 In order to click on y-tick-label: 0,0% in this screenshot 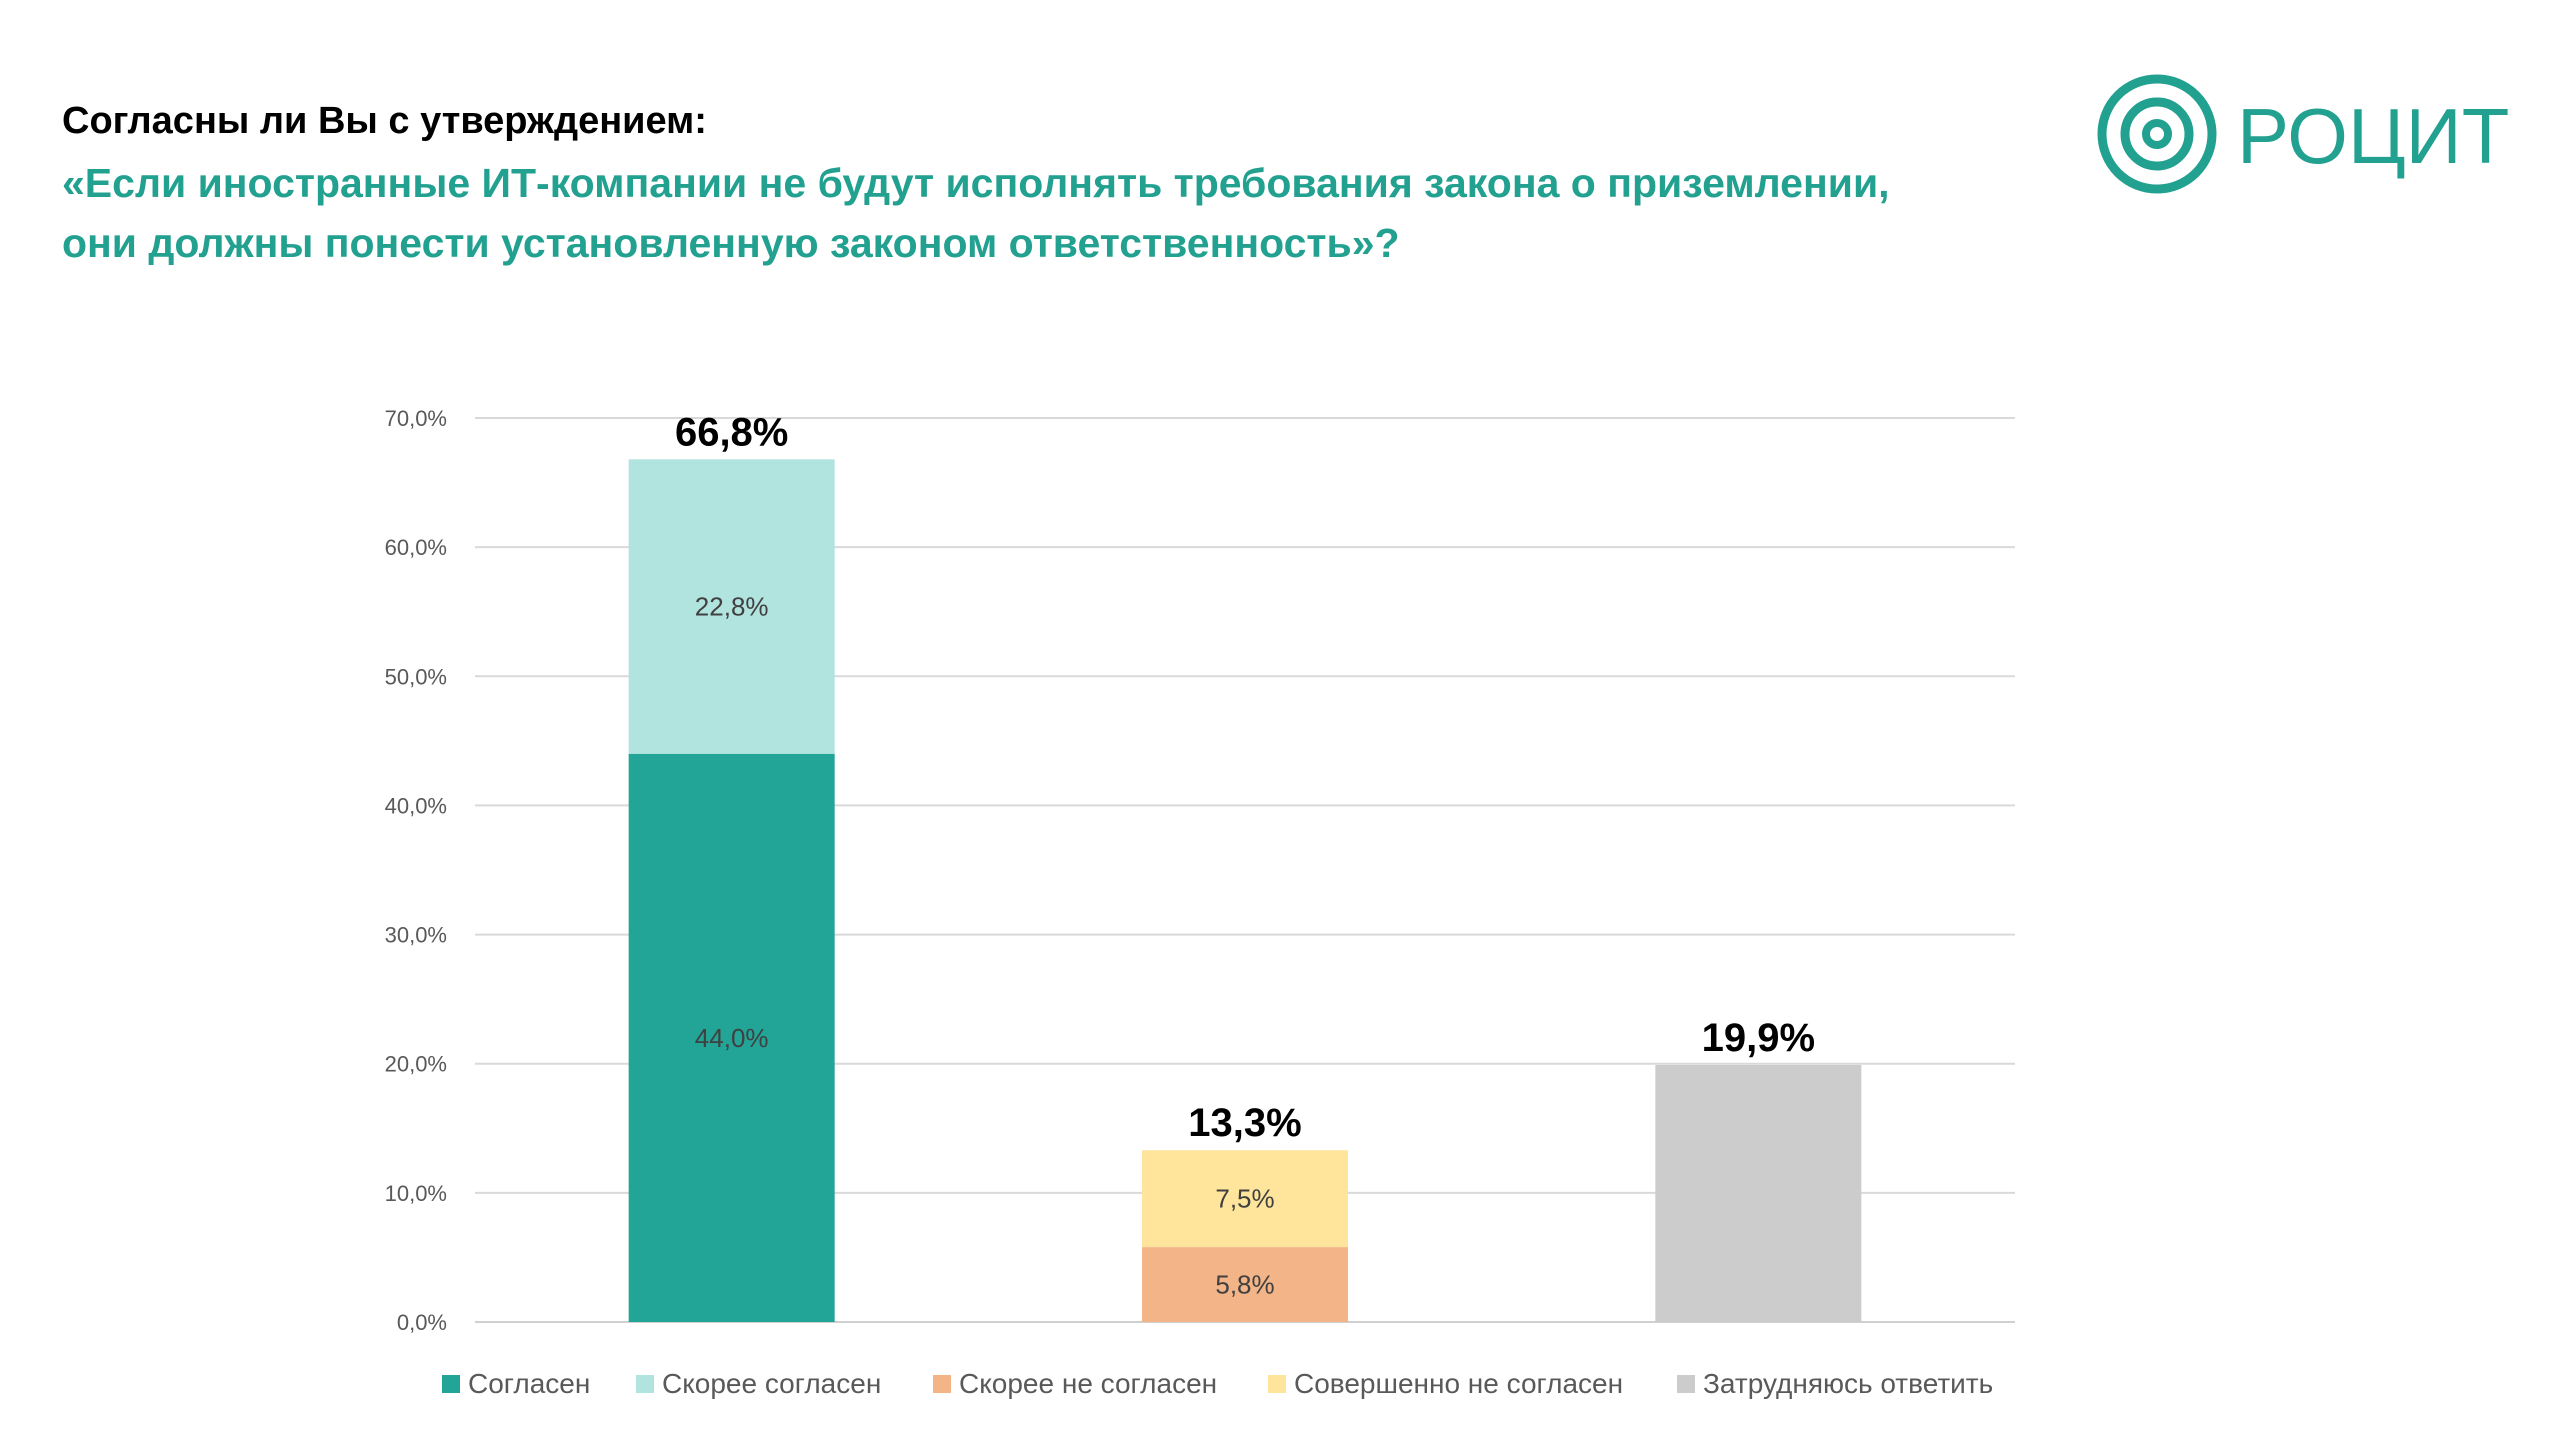, I will do `click(422, 1322)`.